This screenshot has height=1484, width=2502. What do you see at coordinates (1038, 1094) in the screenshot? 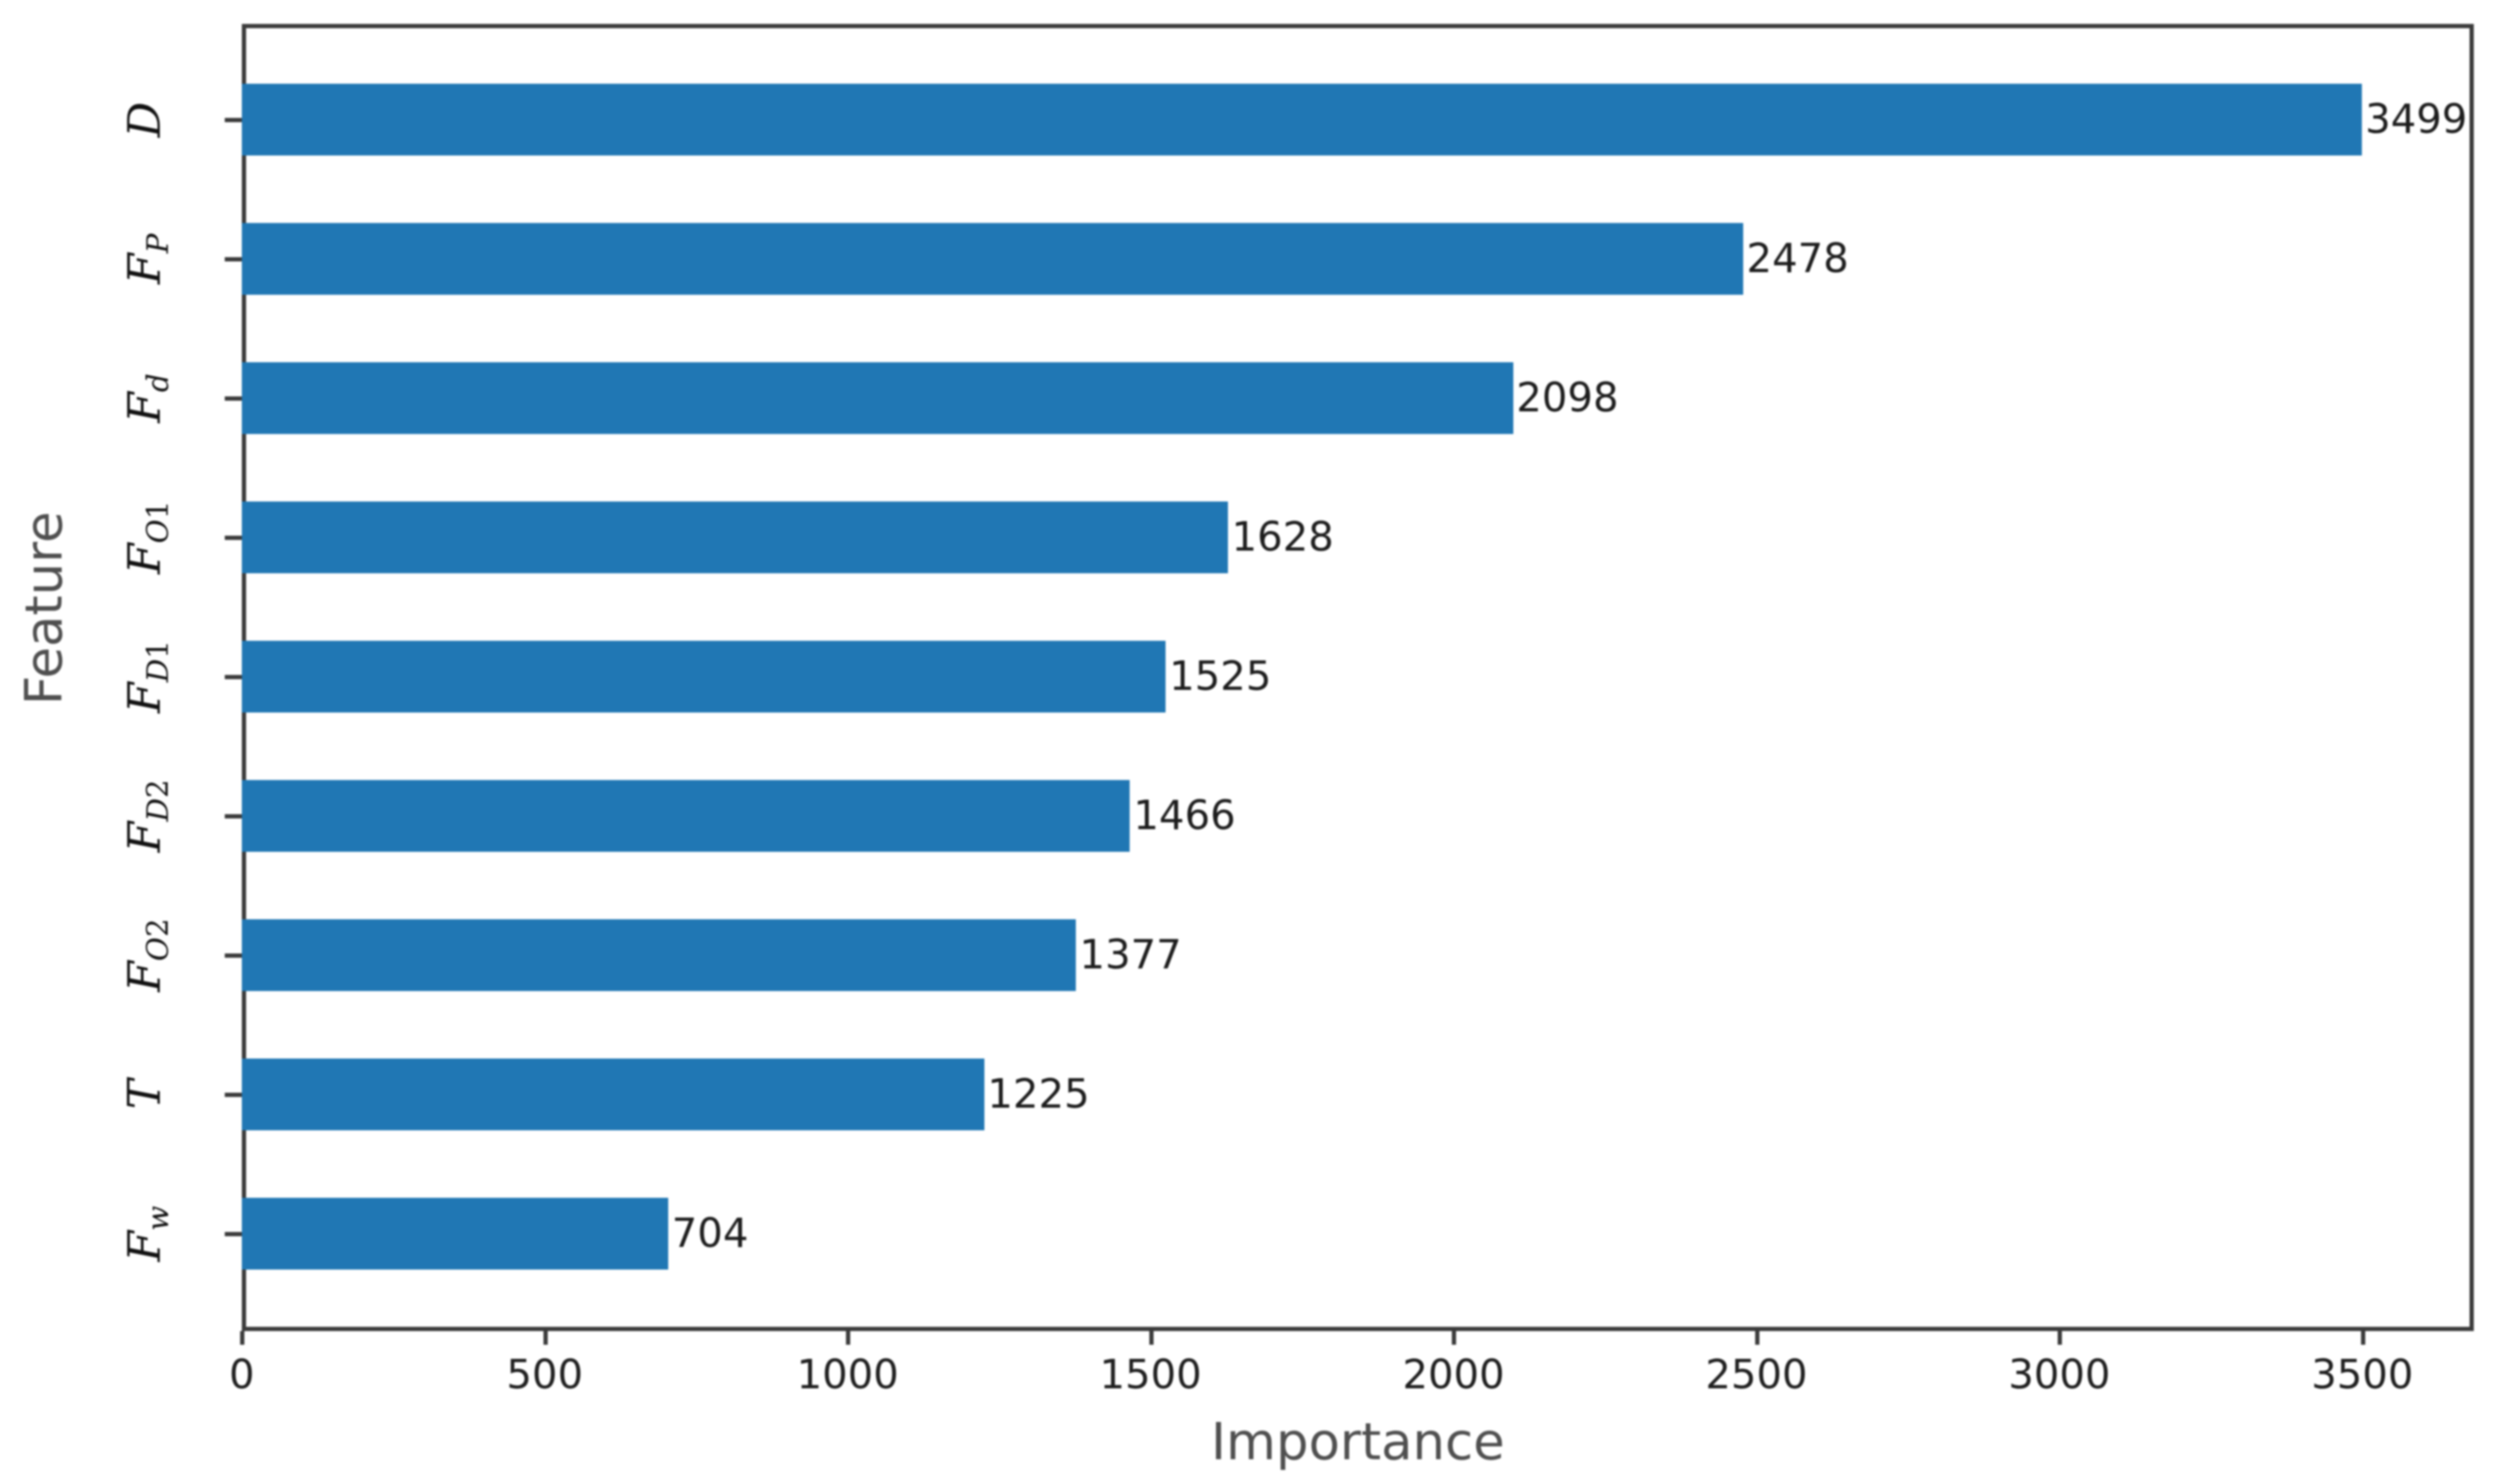
I see `bar-value-label: 1225` at bounding box center [1038, 1094].